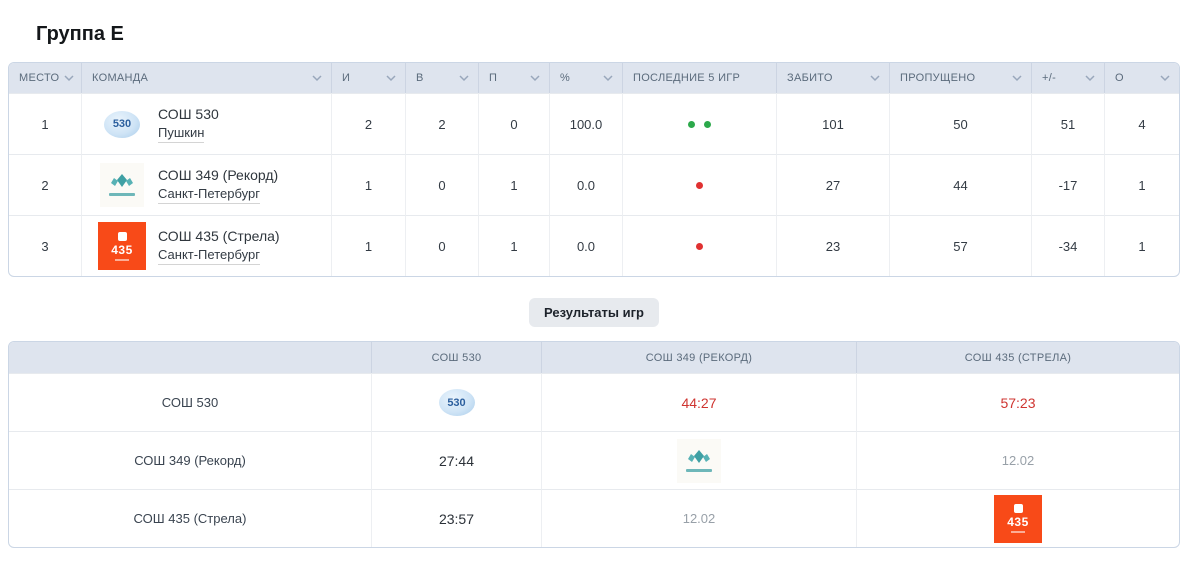  Describe the element at coordinates (960, 245) in the screenshot. I see `conceded-value: 57` at that location.